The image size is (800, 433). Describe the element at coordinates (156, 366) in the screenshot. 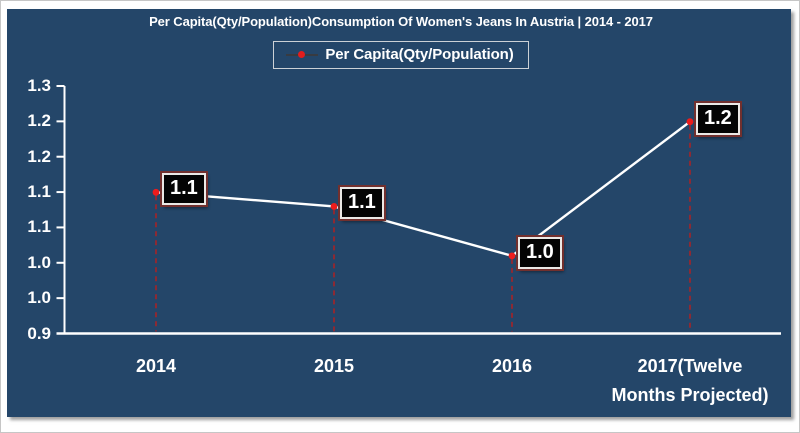

I see `x-axis-label: 2014` at that location.